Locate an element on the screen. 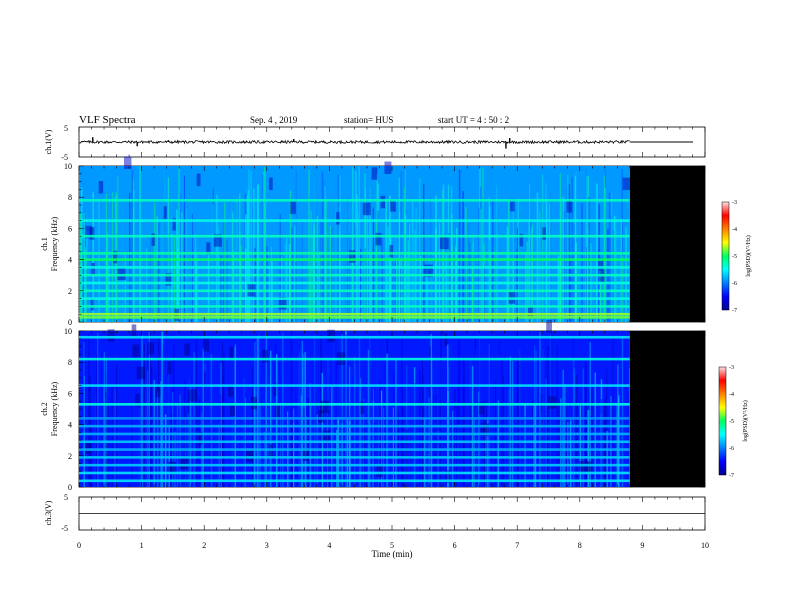  waveform-ch1-trace is located at coordinates (385, 143).